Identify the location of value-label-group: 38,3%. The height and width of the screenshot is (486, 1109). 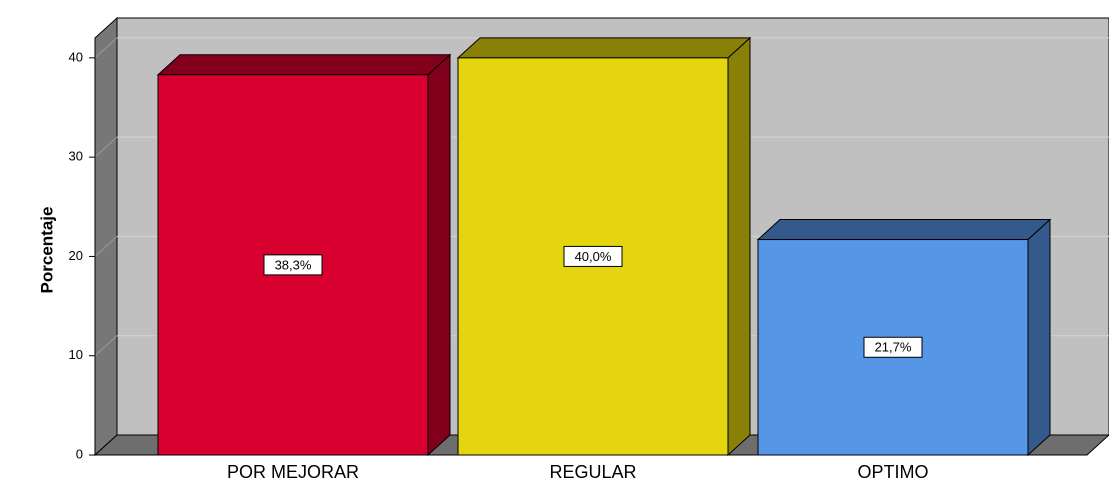
(293, 265).